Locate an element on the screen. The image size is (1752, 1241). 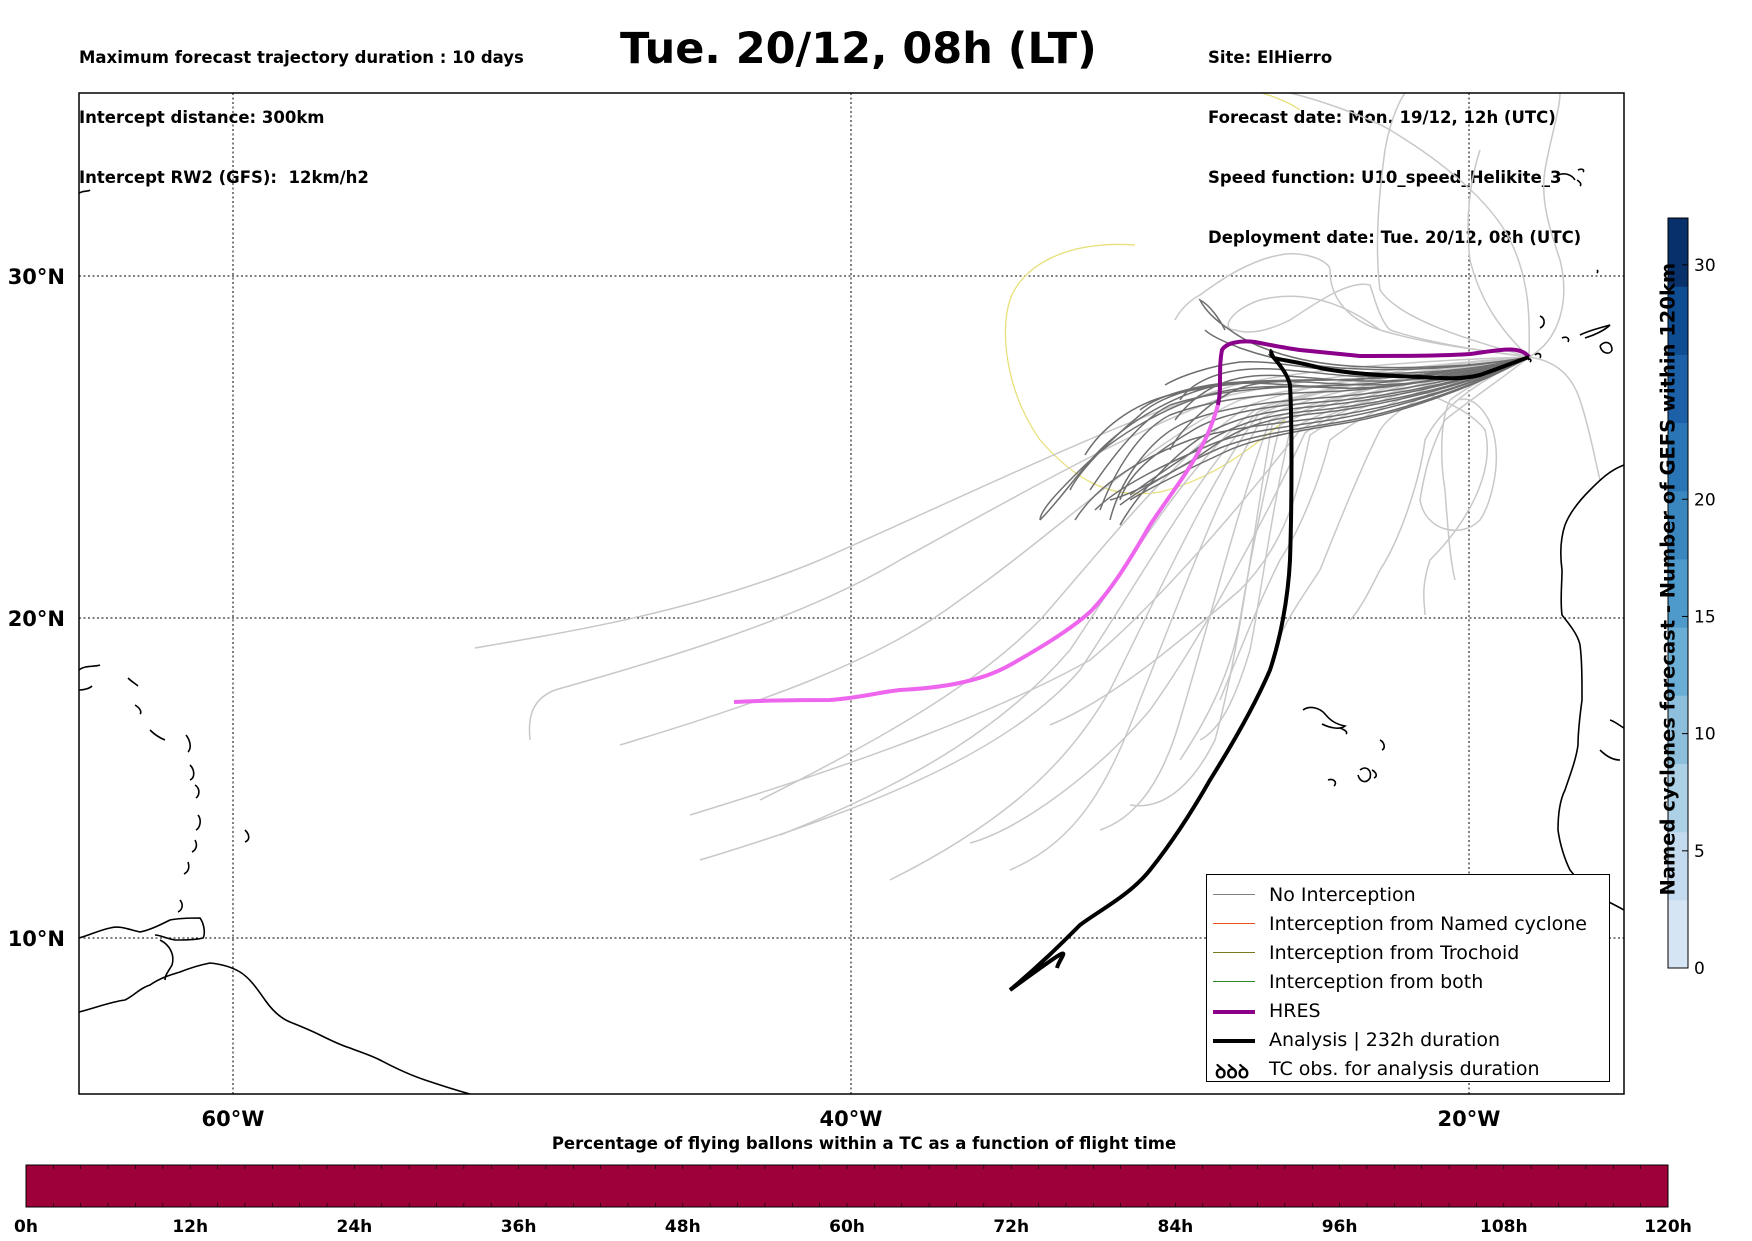
colorbar-tick-label: 0 is located at coordinates (1699, 969).